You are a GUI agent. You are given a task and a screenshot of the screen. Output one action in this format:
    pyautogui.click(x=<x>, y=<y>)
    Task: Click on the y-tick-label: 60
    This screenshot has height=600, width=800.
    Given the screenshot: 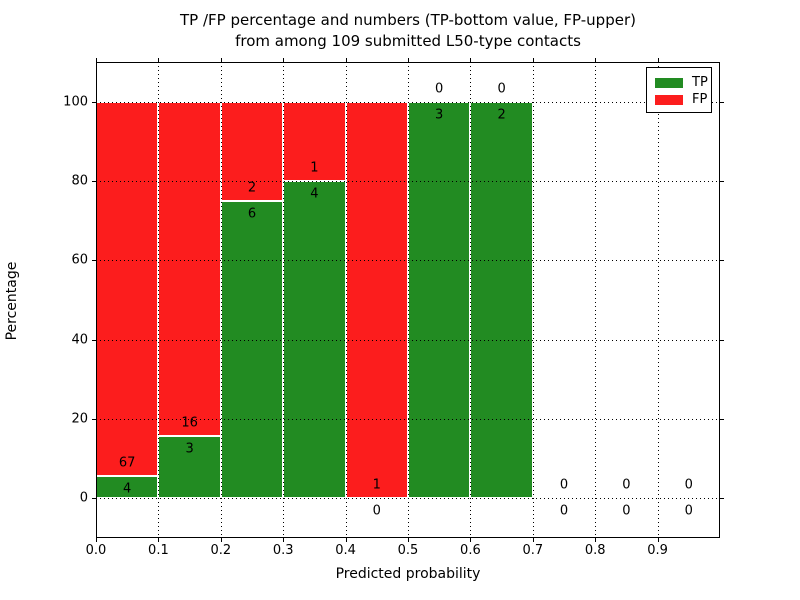 What is the action you would take?
    pyautogui.click(x=79, y=260)
    